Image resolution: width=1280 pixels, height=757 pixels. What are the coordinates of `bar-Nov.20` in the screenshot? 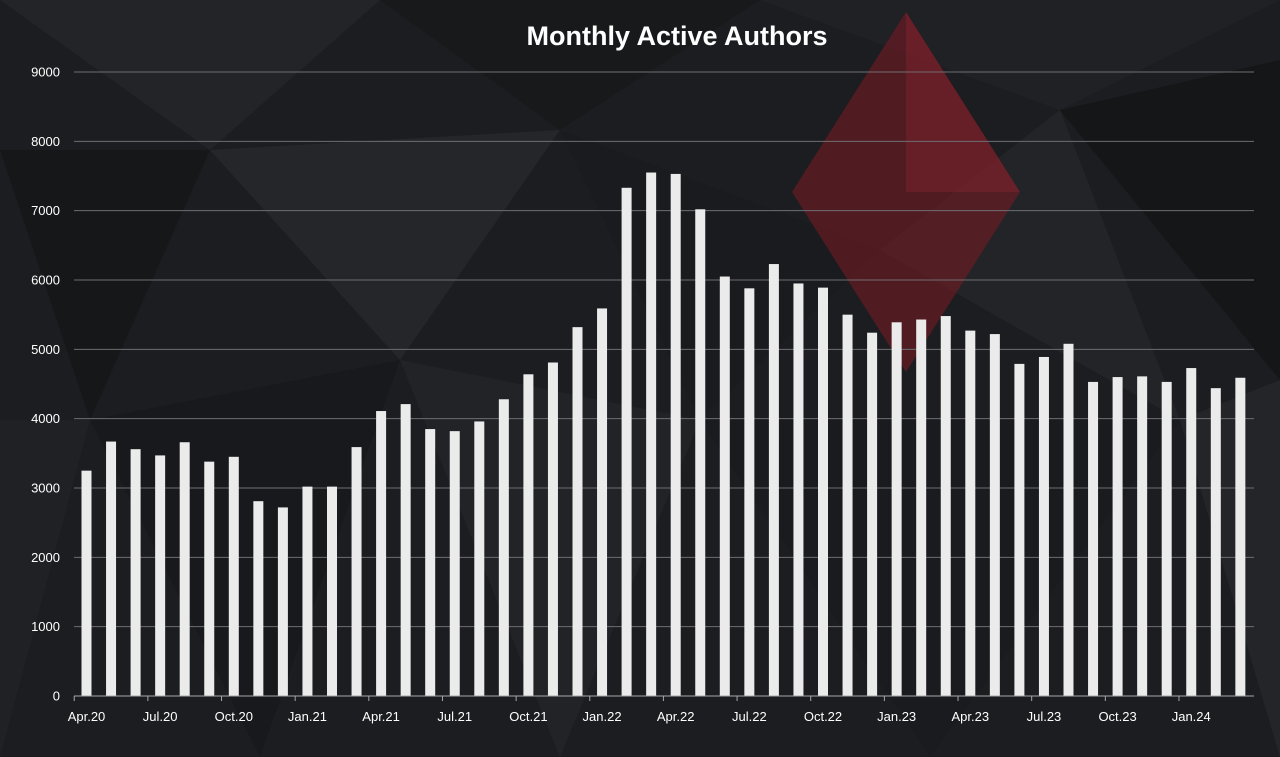 It's located at (258, 598).